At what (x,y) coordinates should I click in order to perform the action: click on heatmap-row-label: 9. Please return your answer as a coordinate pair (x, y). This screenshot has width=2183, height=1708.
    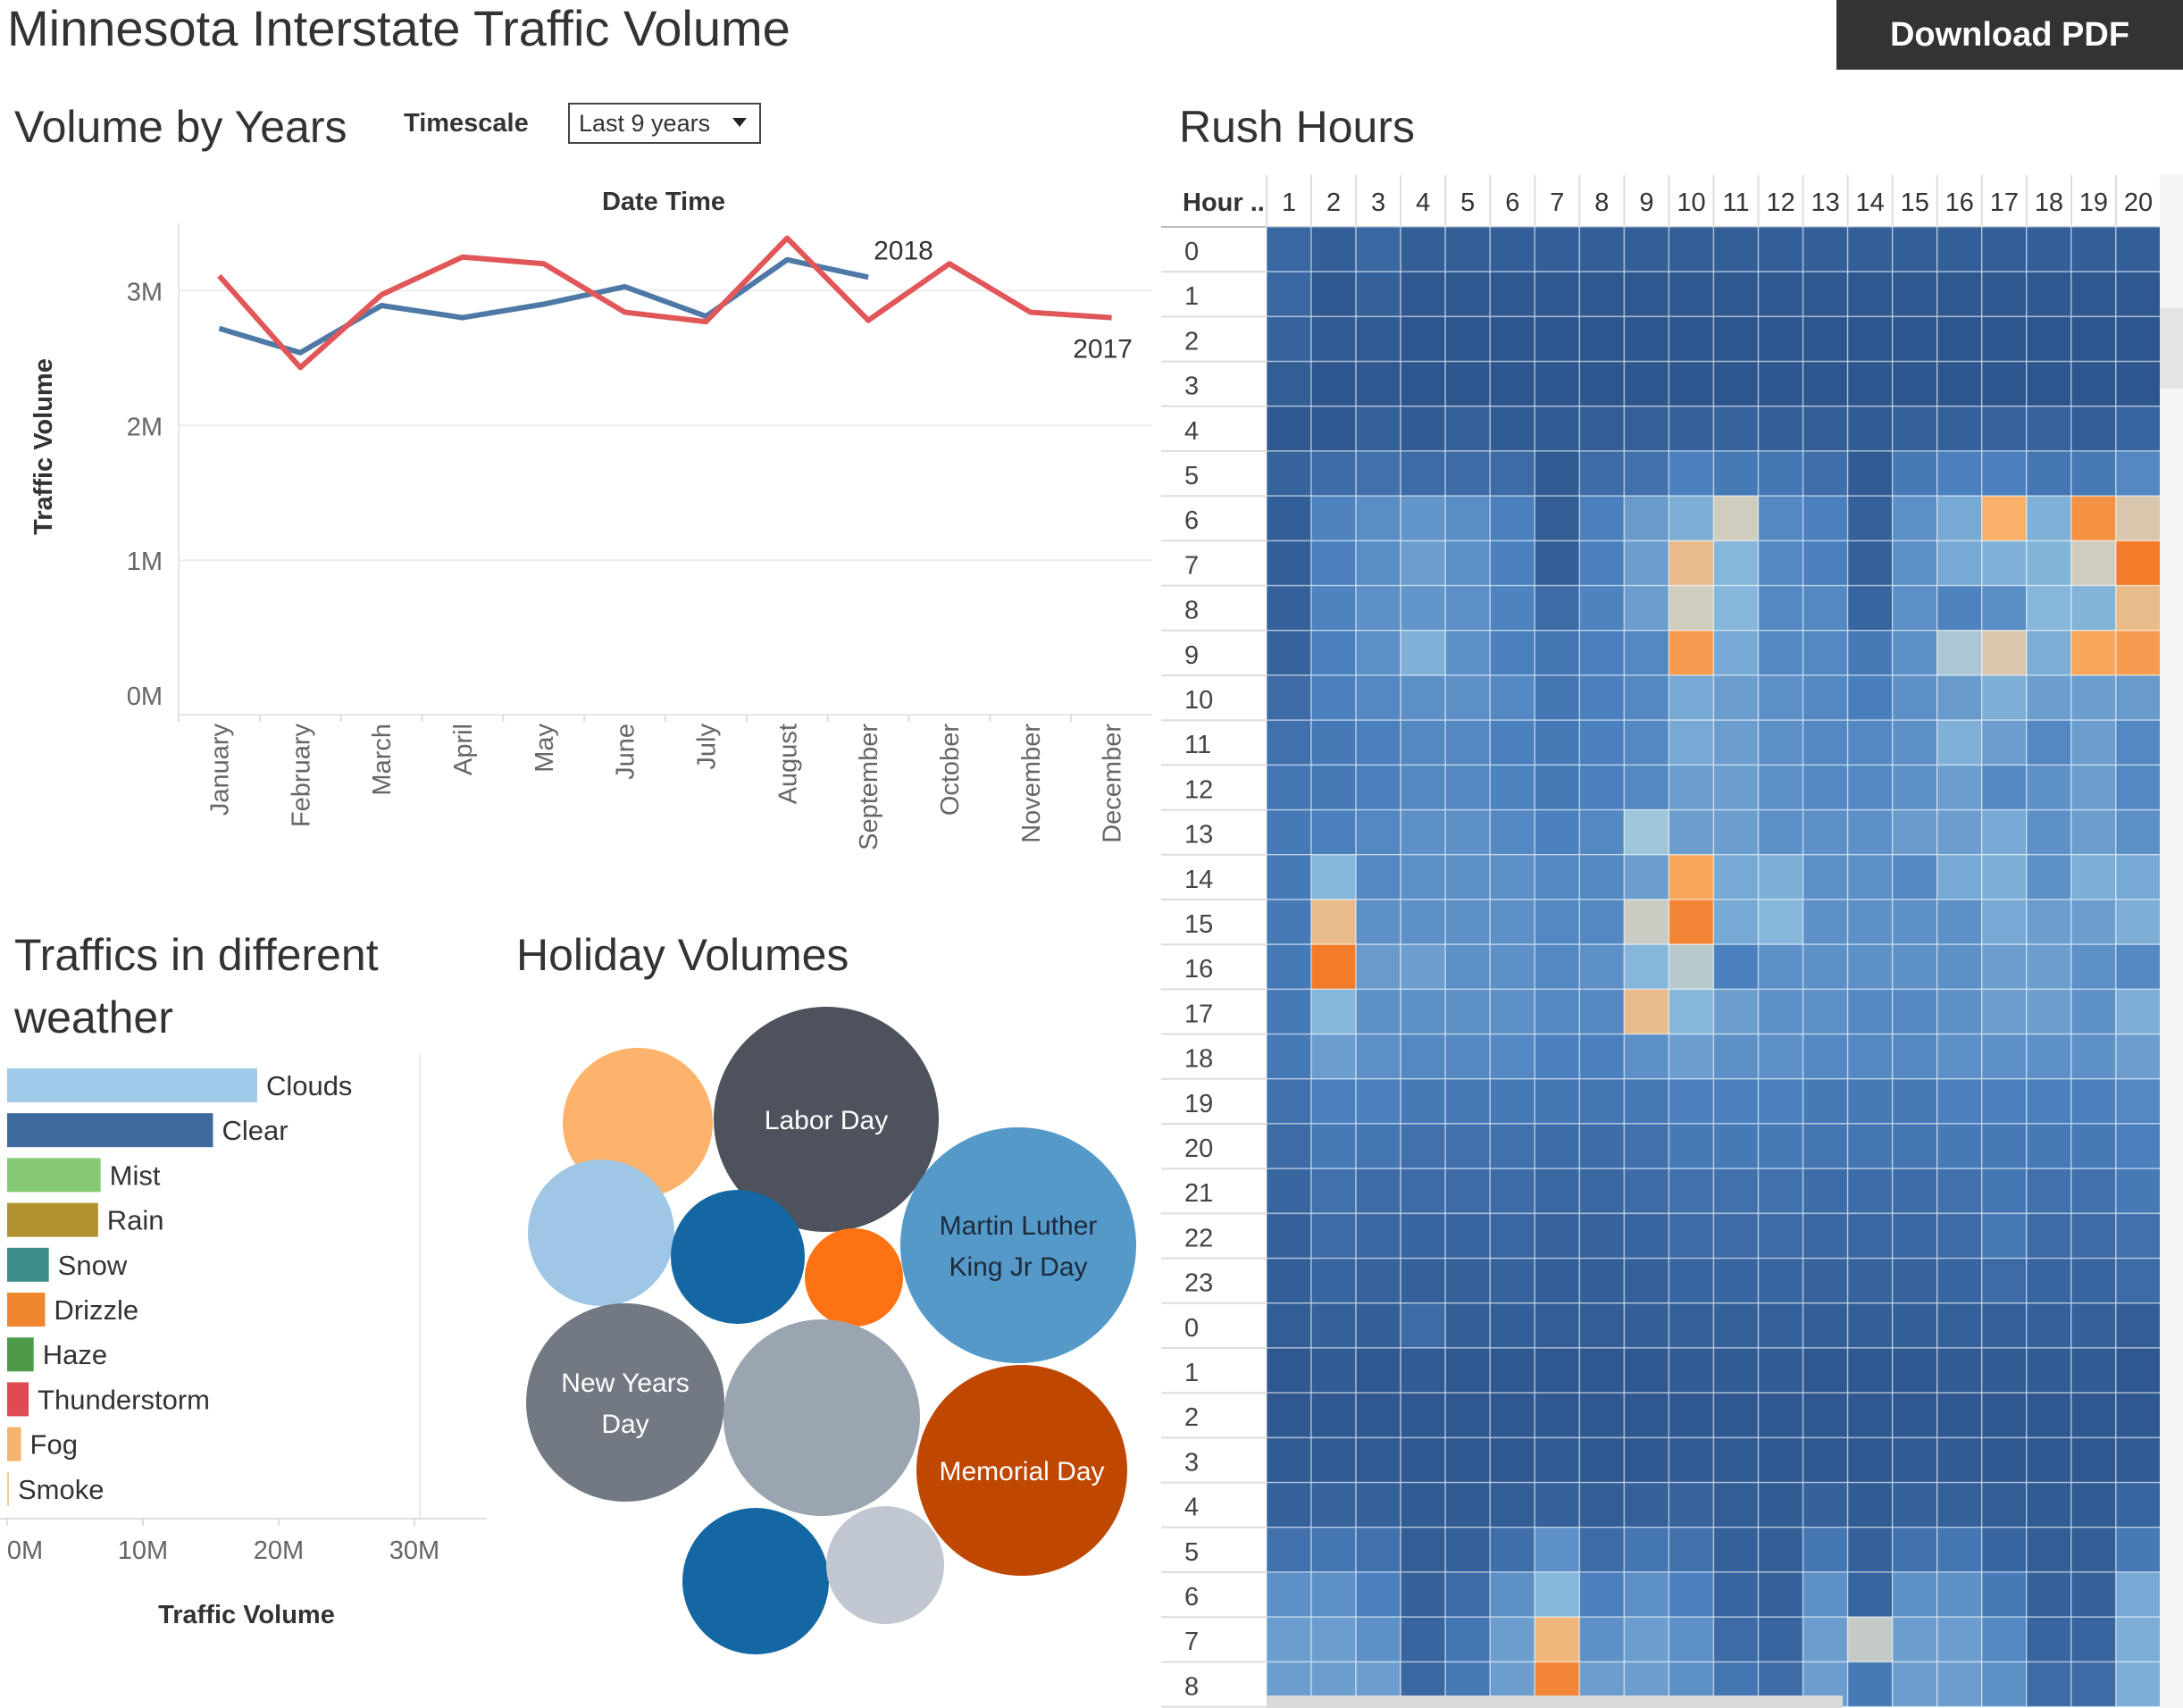
    Looking at the image, I should click on (1191, 655).